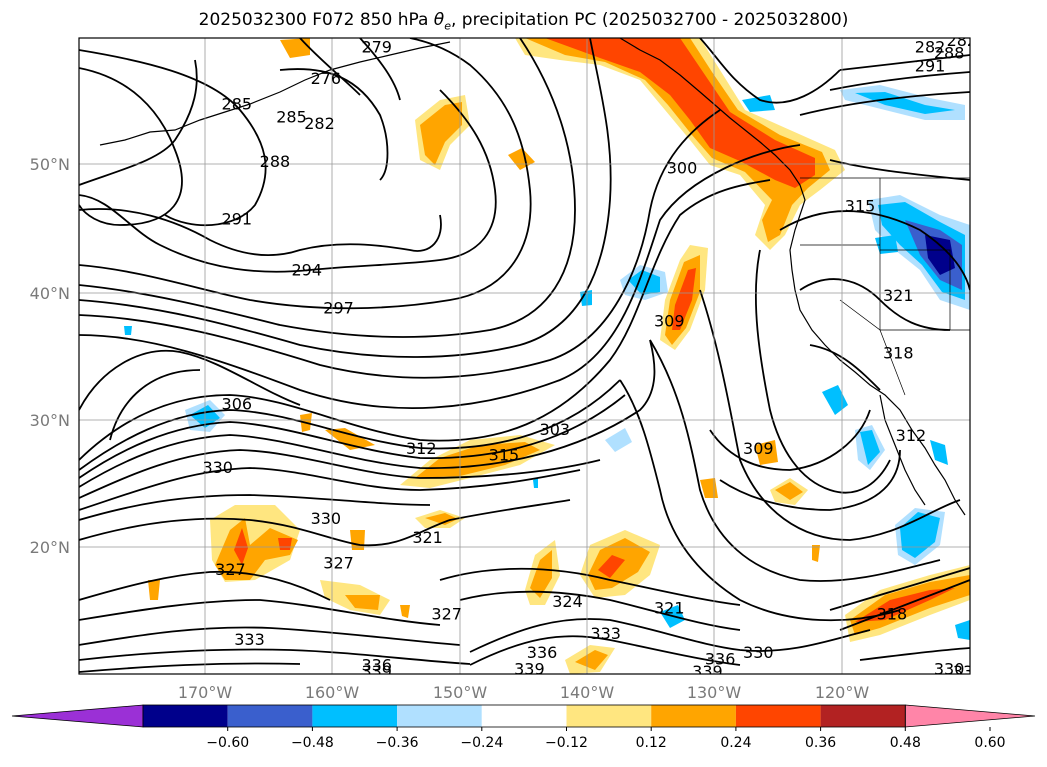  I want to click on lat-label: 40°N, so click(50, 293).